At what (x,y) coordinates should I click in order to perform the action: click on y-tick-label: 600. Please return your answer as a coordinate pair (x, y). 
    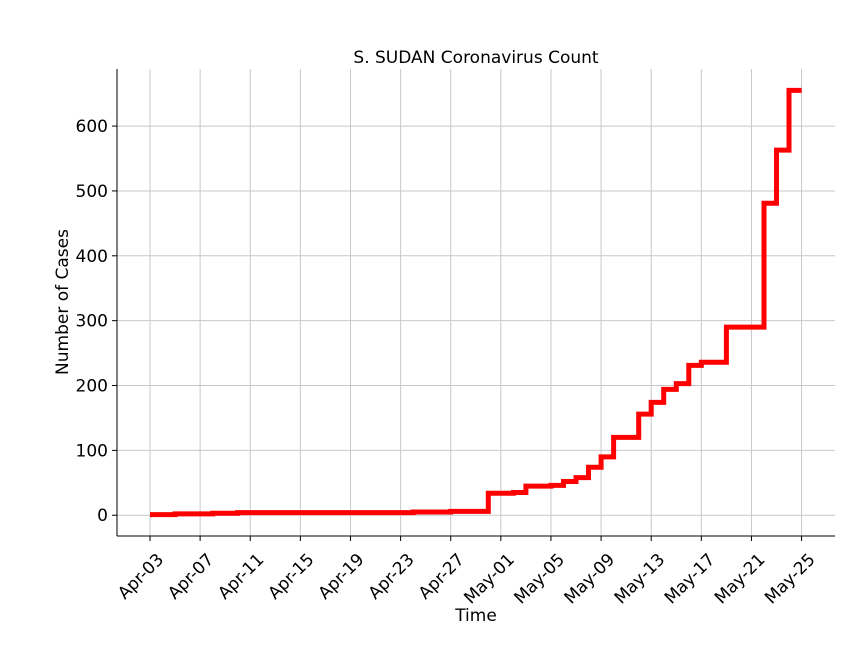
    Looking at the image, I should click on (92, 127).